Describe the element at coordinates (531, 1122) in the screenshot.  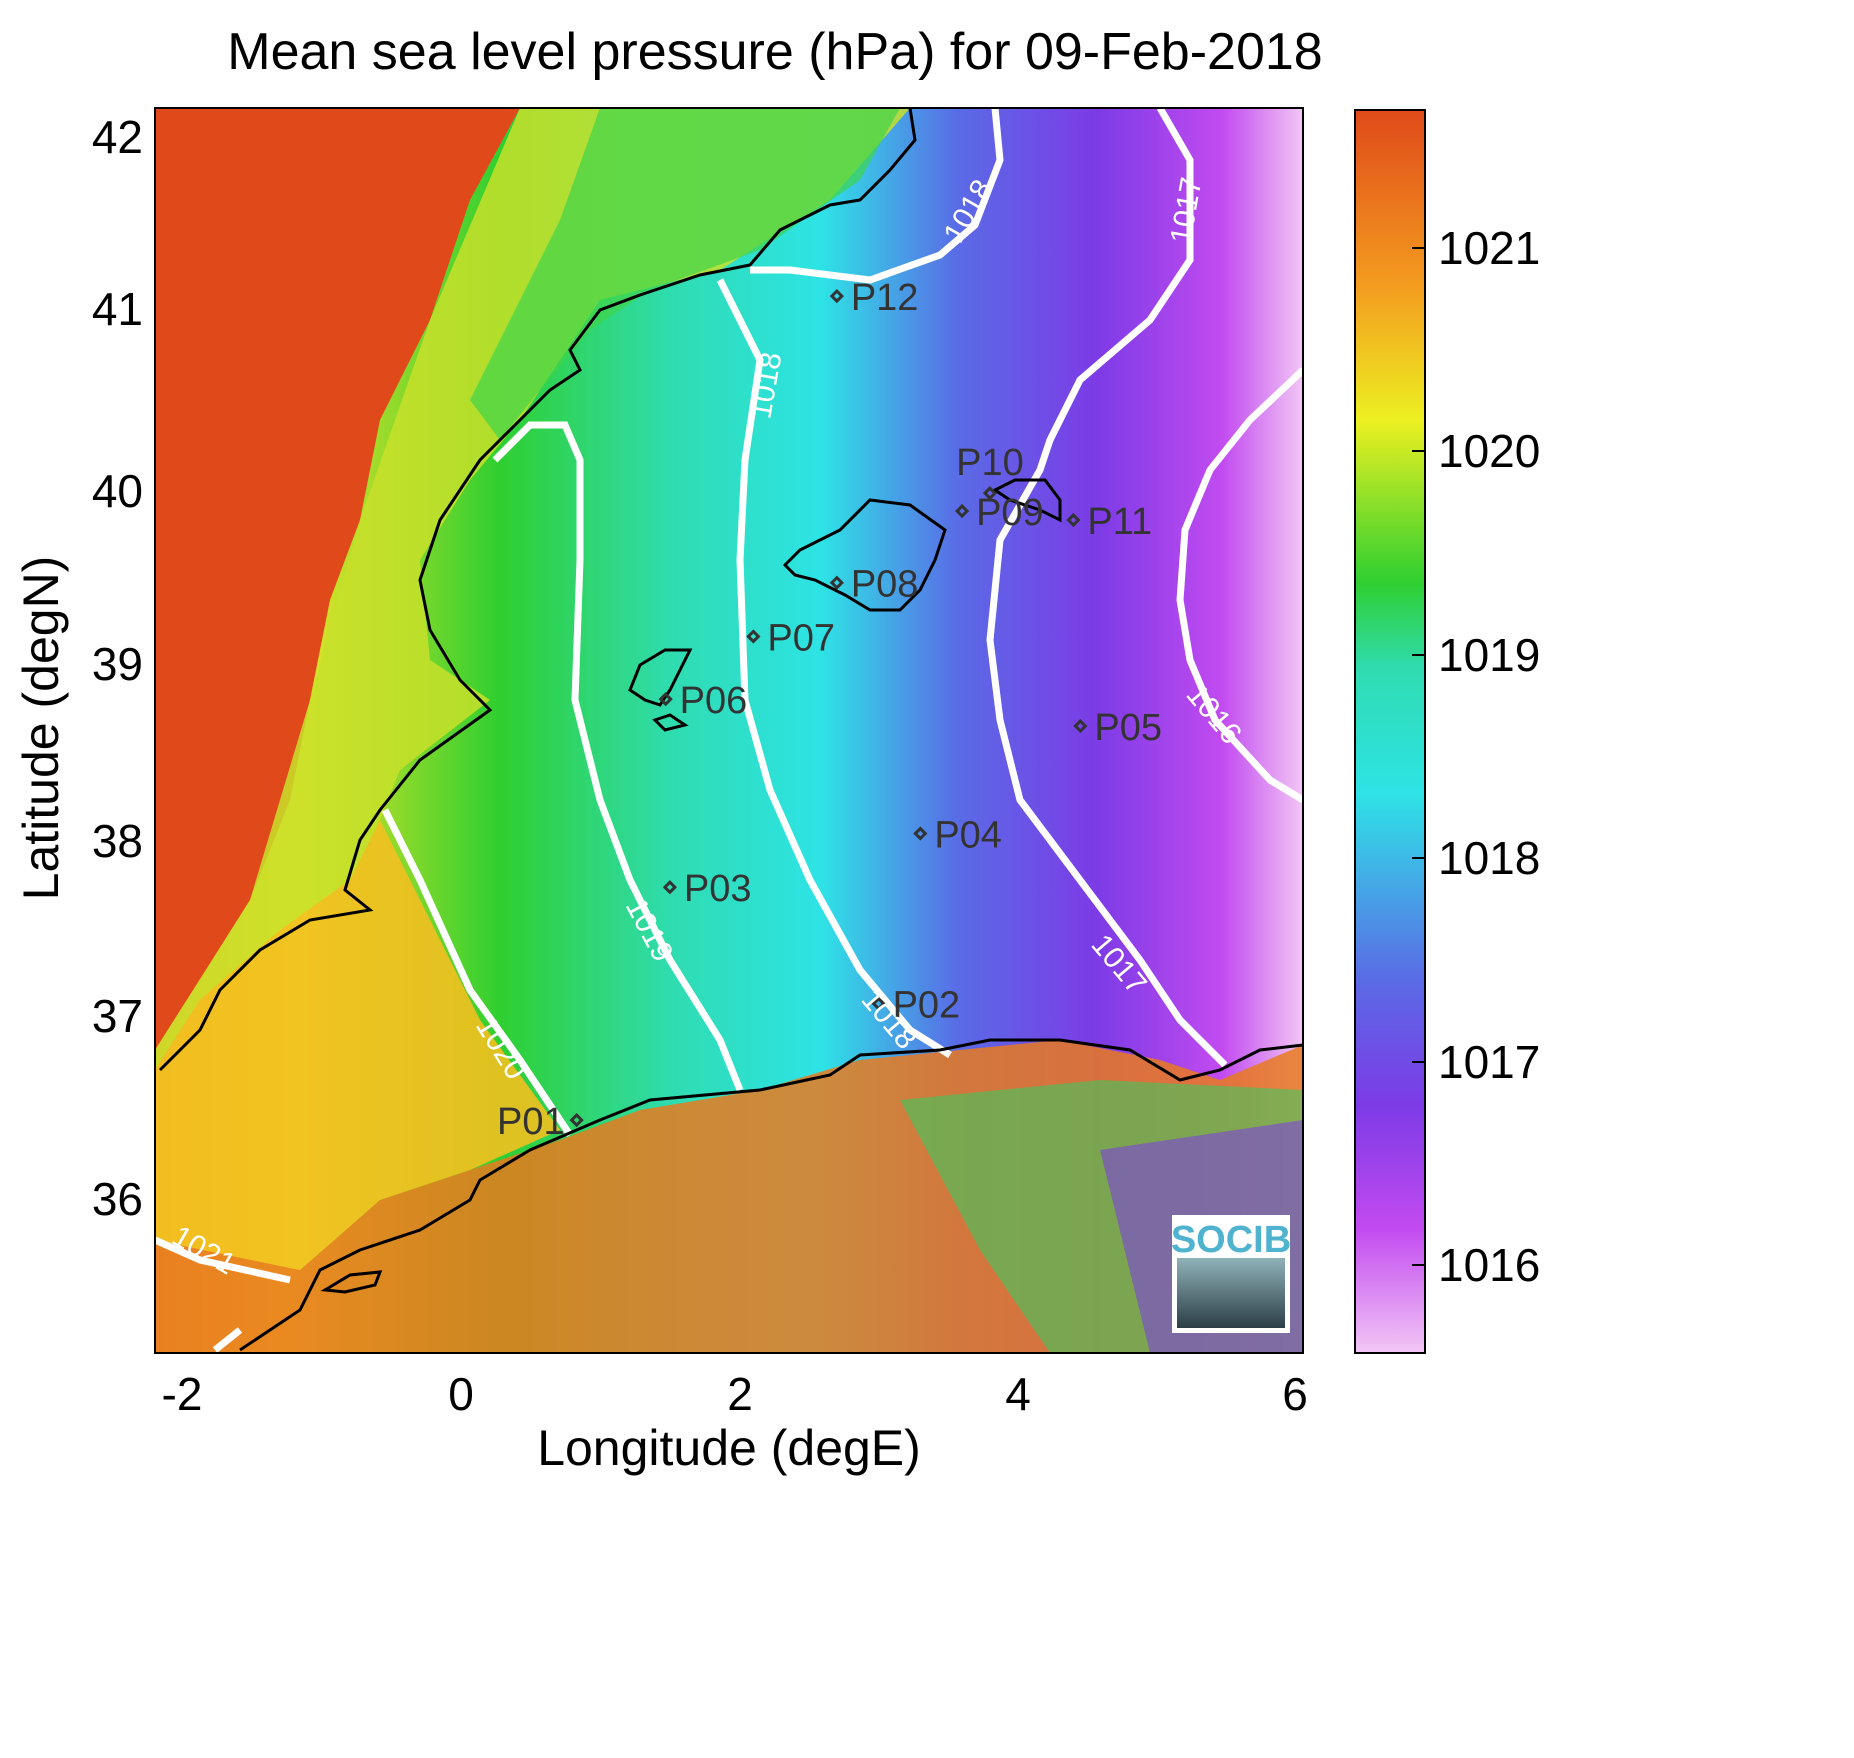
I see `station-label: P01` at that location.